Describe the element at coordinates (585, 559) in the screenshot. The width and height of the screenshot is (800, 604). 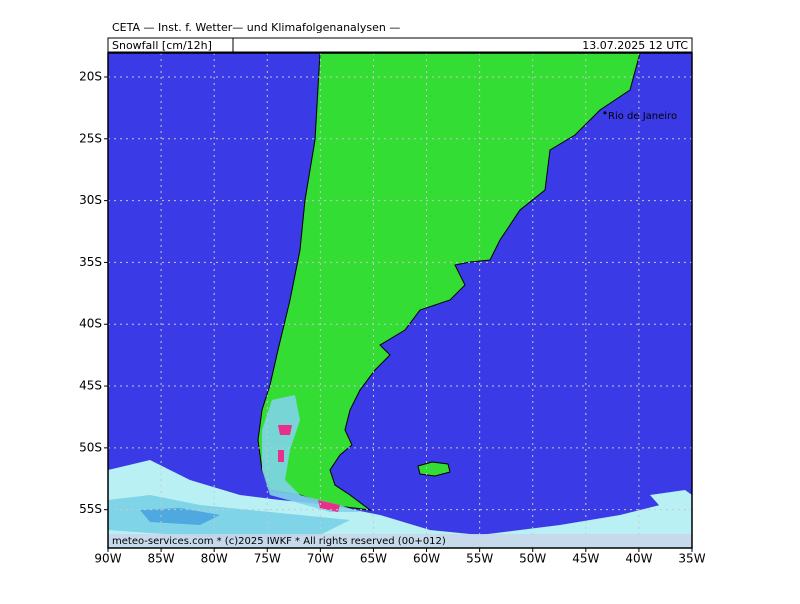
I see `lon-tick-label: 45W` at that location.